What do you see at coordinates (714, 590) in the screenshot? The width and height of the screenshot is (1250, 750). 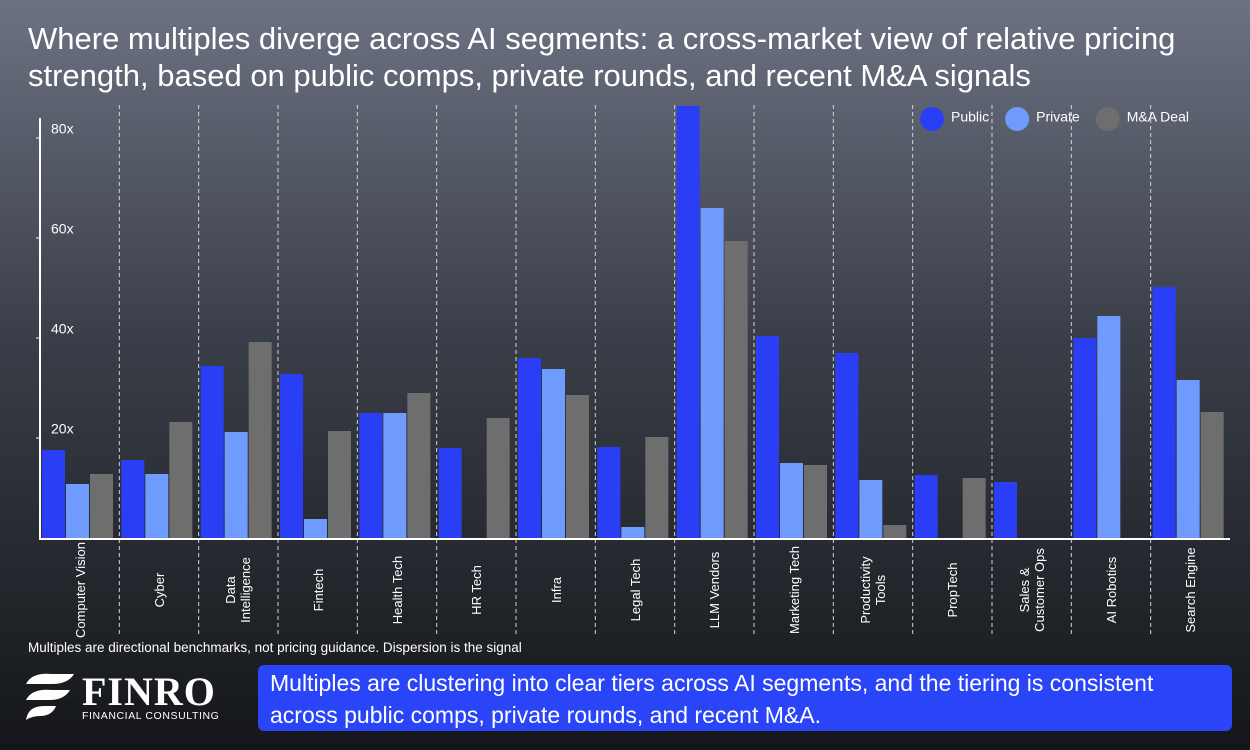 I see `x-tick-label: LLM Vendors` at bounding box center [714, 590].